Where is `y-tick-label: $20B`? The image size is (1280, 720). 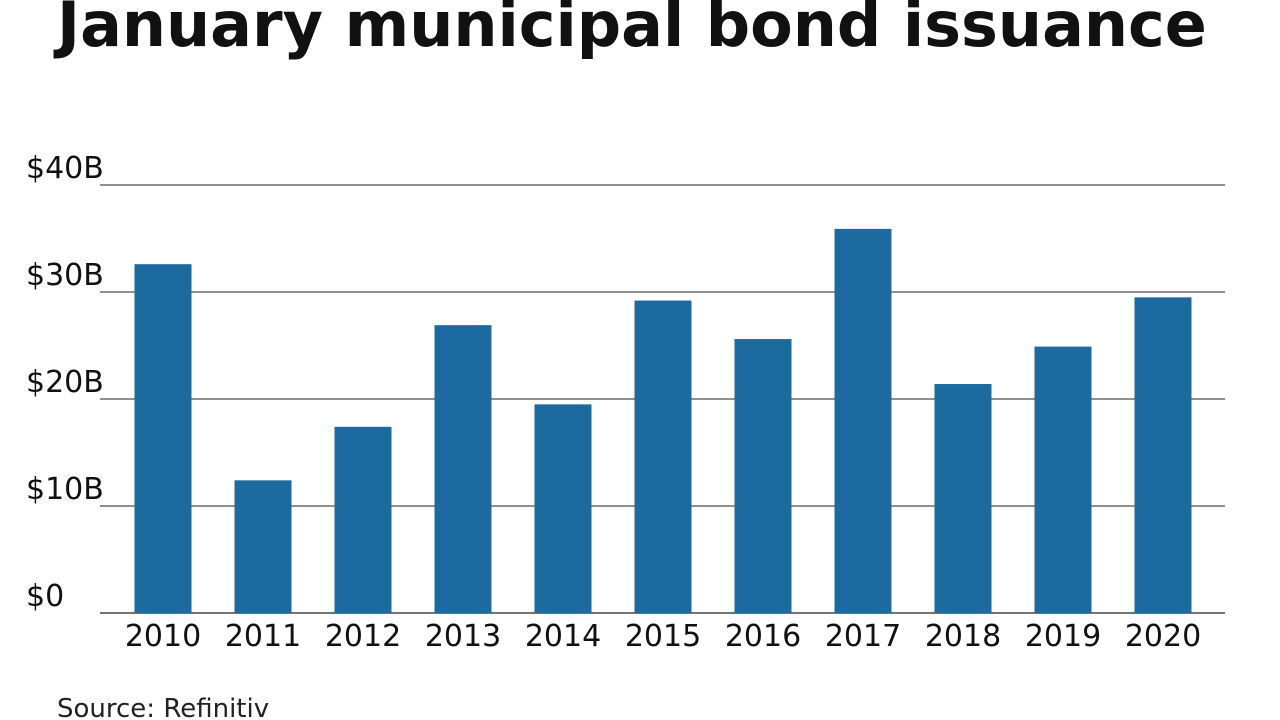
y-tick-label: $20B is located at coordinates (65, 382).